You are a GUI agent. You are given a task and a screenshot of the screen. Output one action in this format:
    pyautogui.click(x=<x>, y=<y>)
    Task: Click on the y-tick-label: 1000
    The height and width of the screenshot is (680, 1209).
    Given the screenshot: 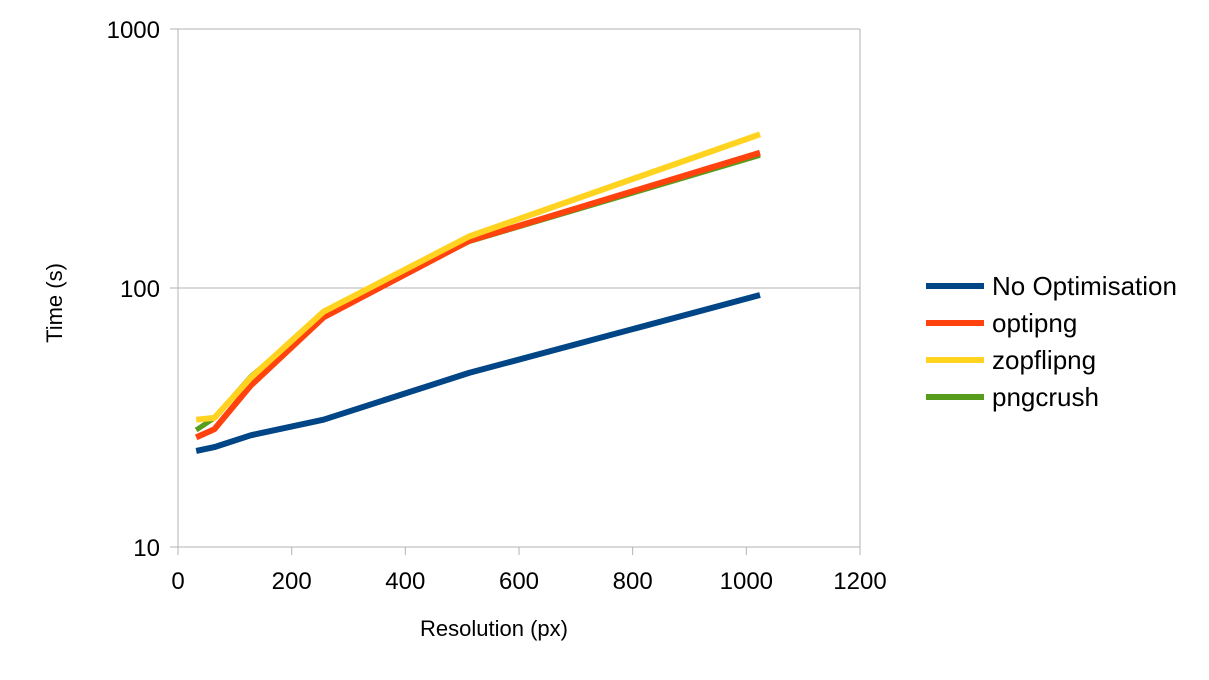 What is the action you would take?
    pyautogui.click(x=133, y=30)
    